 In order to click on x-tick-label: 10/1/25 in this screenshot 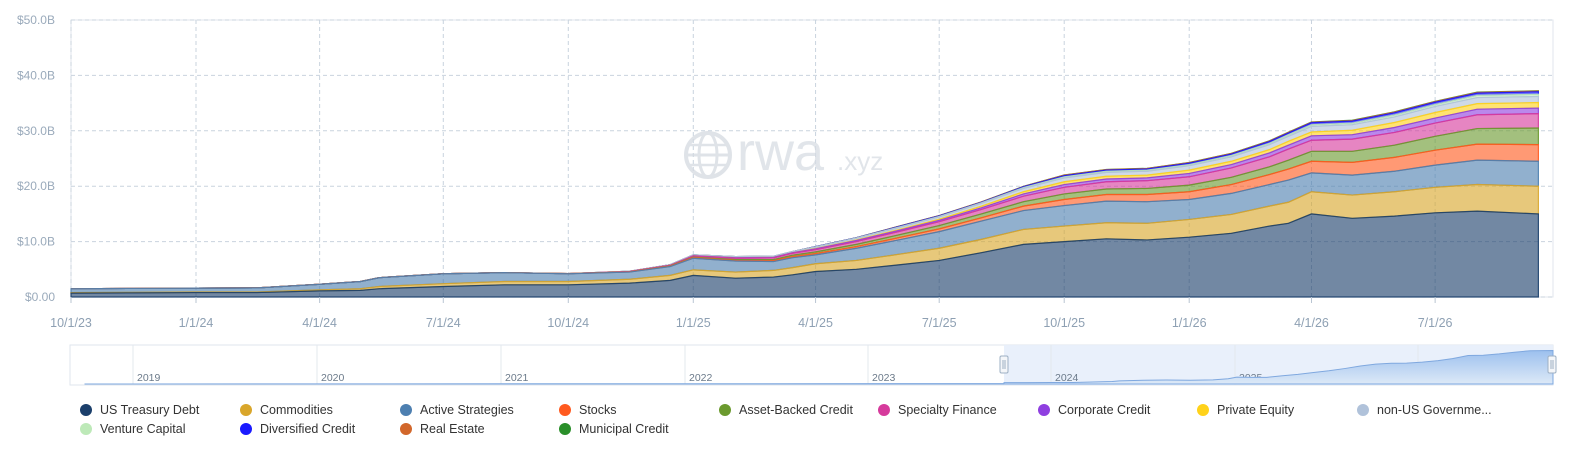, I will do `click(1064, 323)`.